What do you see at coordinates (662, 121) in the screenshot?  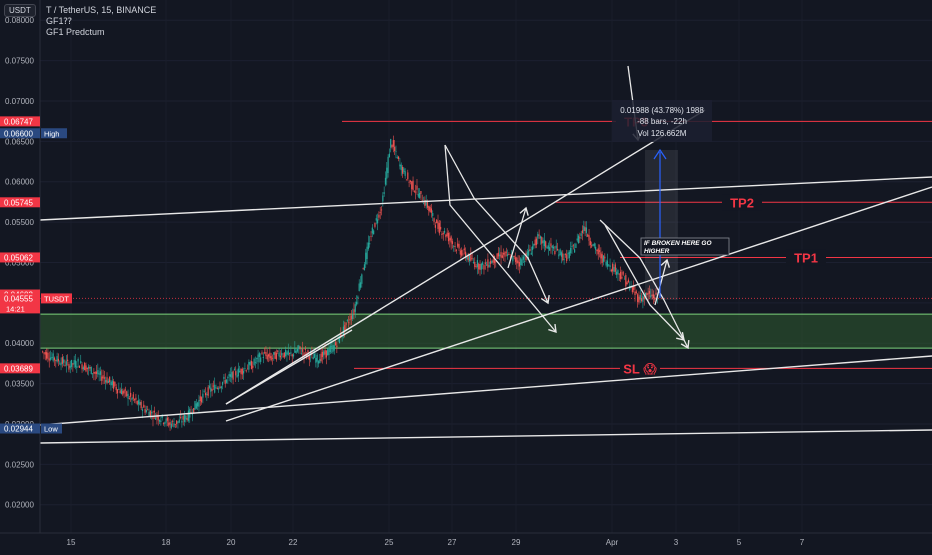 I see `measure-info-box` at bounding box center [662, 121].